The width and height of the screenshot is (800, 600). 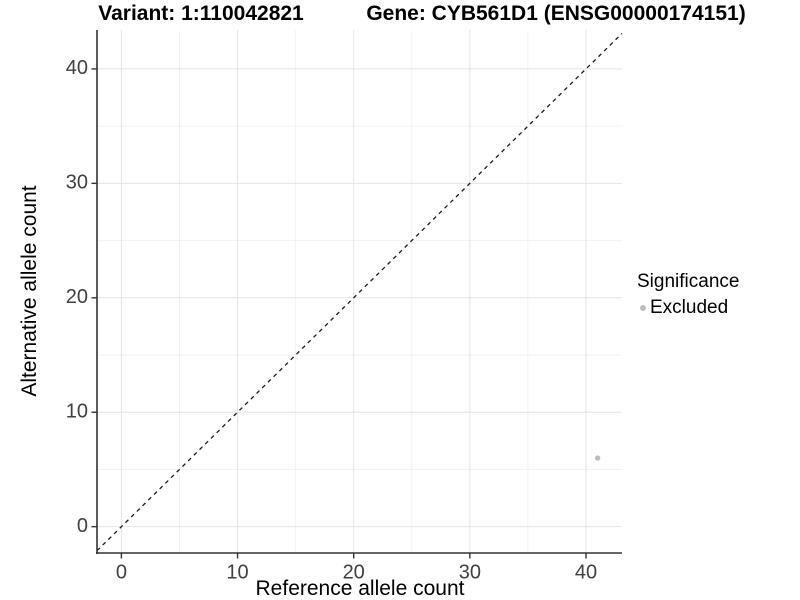 What do you see at coordinates (643, 307) in the screenshot?
I see `excluded-point-swatch` at bounding box center [643, 307].